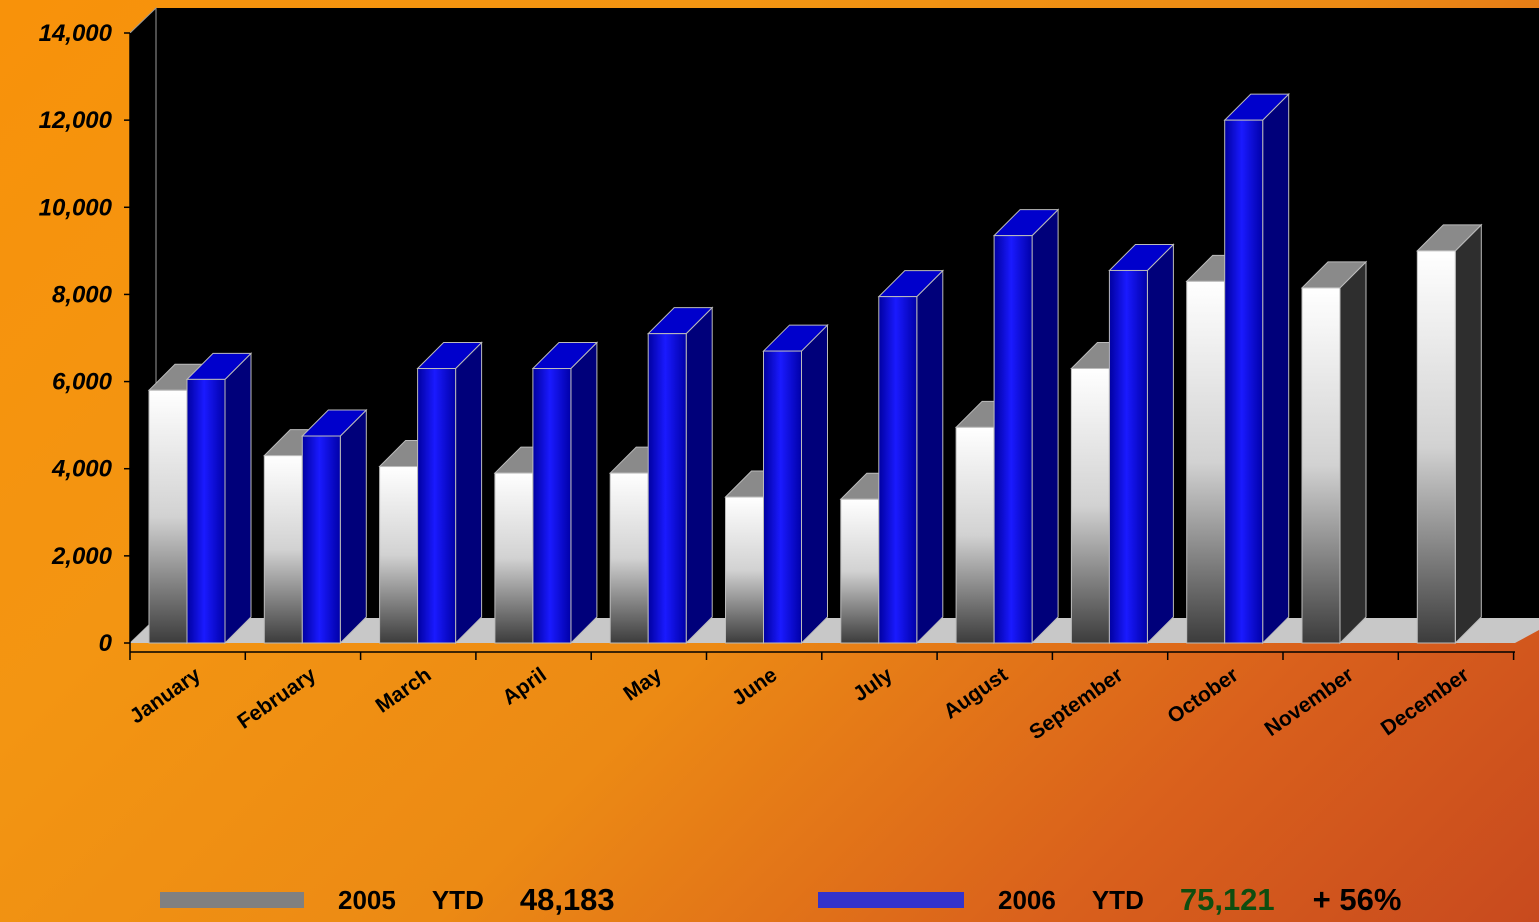 The width and height of the screenshot is (1539, 922). I want to click on legend-swatch-2005, so click(232, 900).